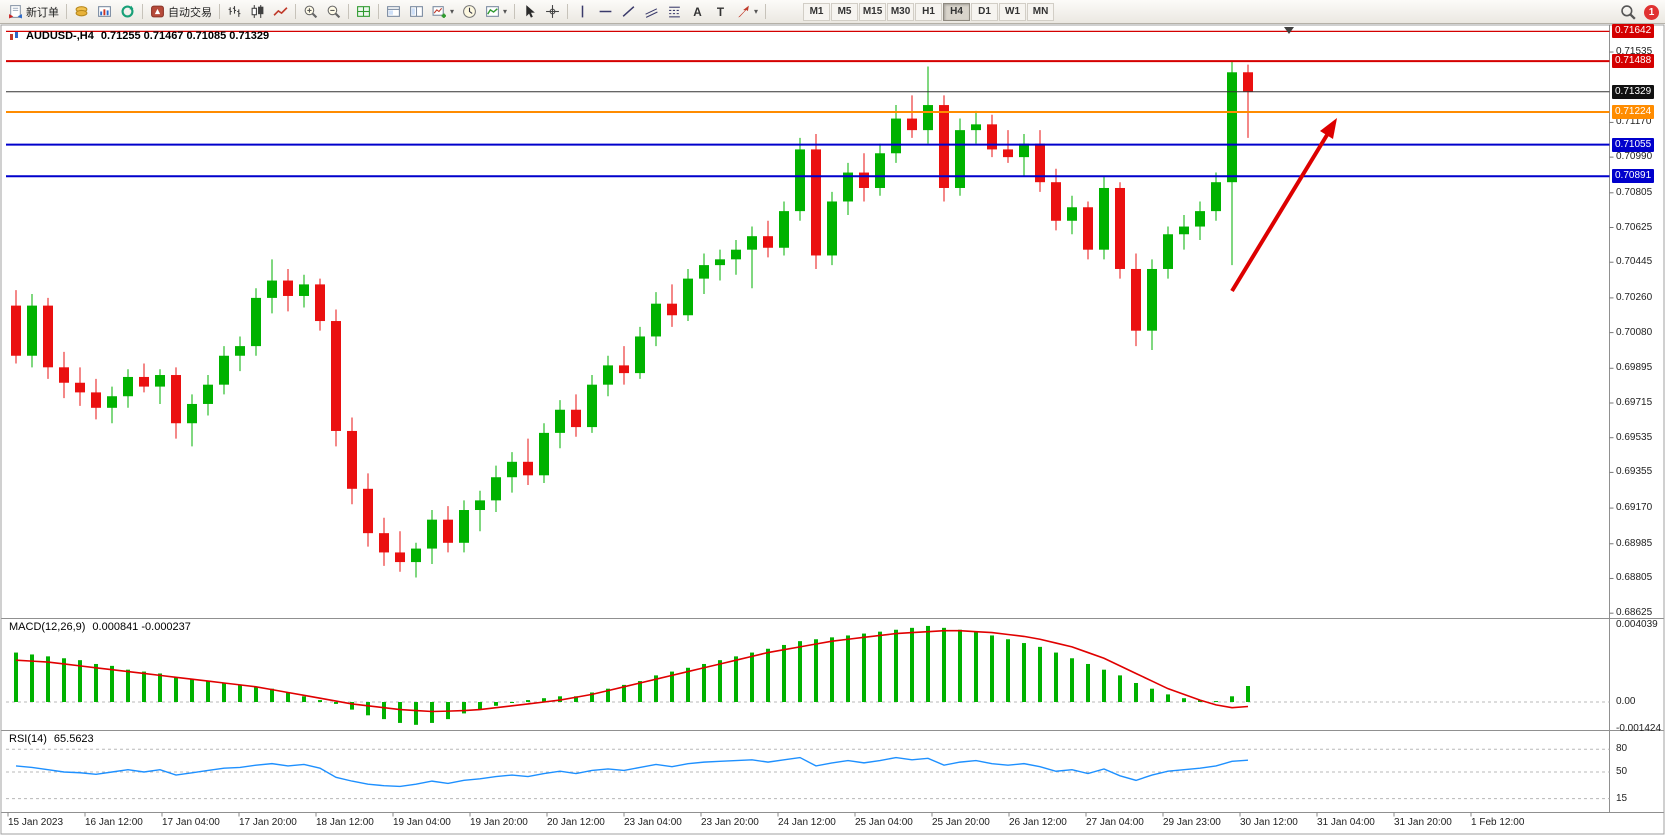  I want to click on shapes-button: ▾, so click(747, 12).